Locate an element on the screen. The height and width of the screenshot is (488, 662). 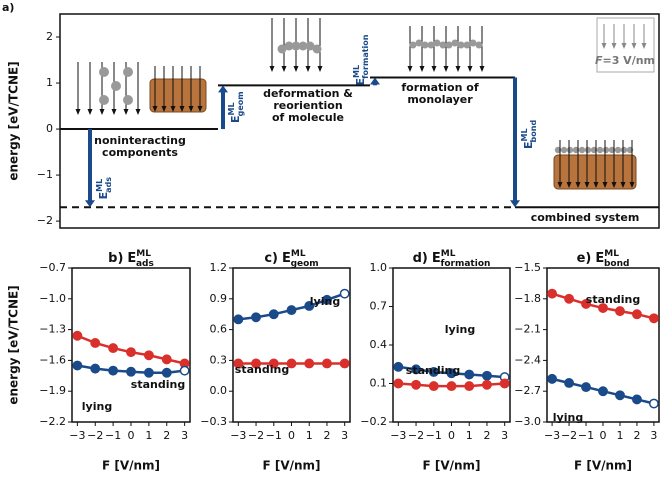
energy-symbol: EMLads is located at coordinates (104, 188).